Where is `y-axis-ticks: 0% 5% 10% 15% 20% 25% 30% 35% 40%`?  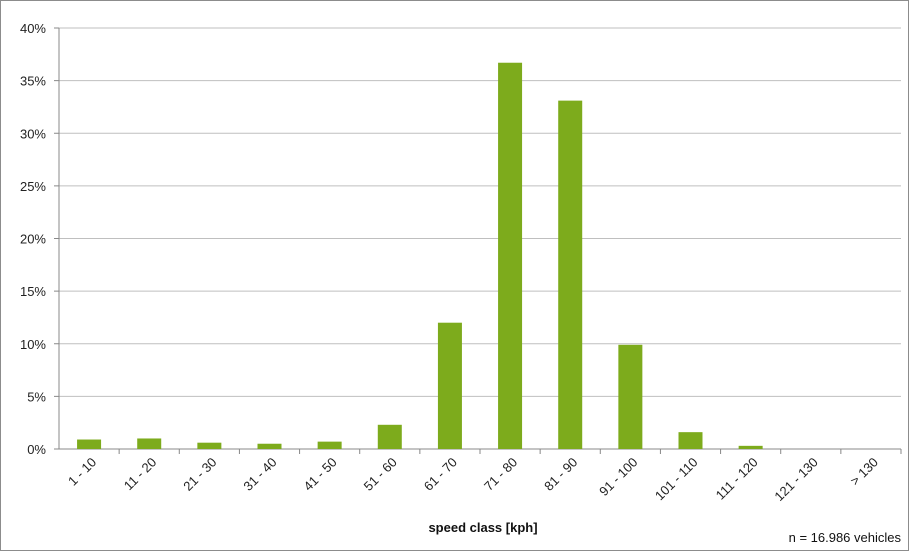
y-axis-ticks: 0% 5% 10% 15% 20% 25% 30% 35% 40% is located at coordinates (33, 239).